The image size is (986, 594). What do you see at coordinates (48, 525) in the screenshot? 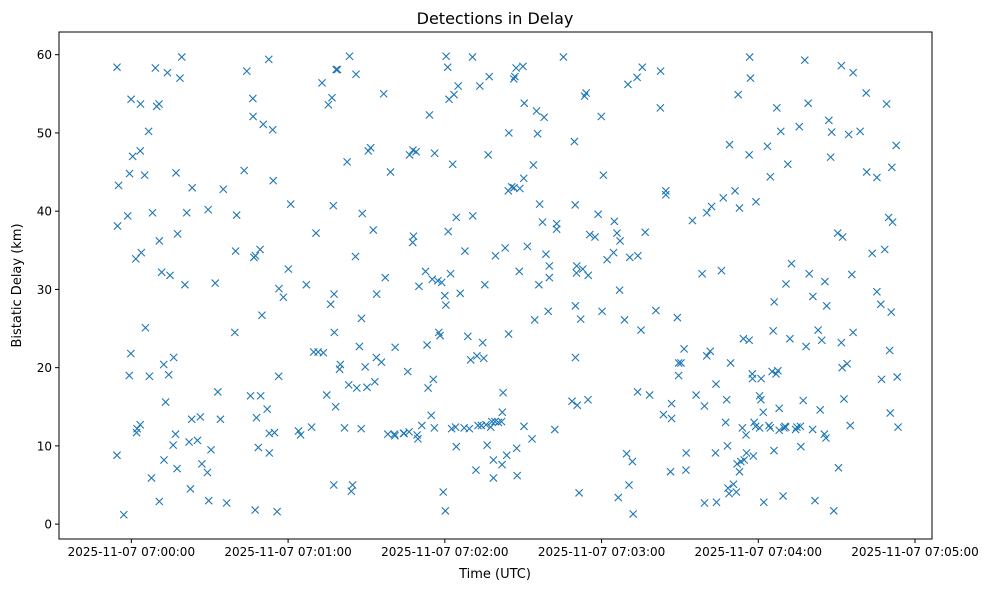
I see `y-tick-label: 0` at bounding box center [48, 525].